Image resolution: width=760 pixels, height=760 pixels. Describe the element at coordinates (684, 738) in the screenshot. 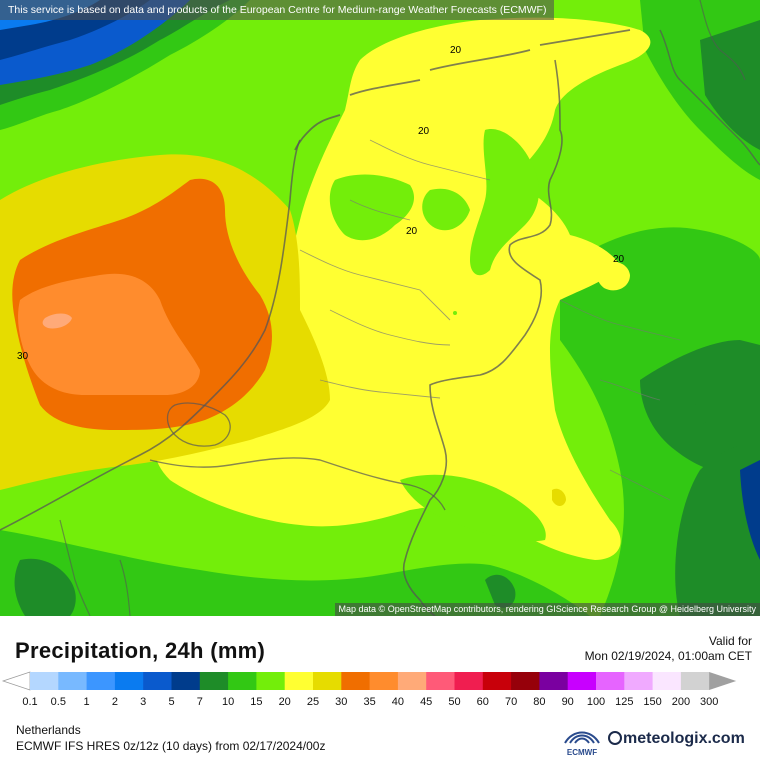

I see `brand-text: meteologix.com` at that location.